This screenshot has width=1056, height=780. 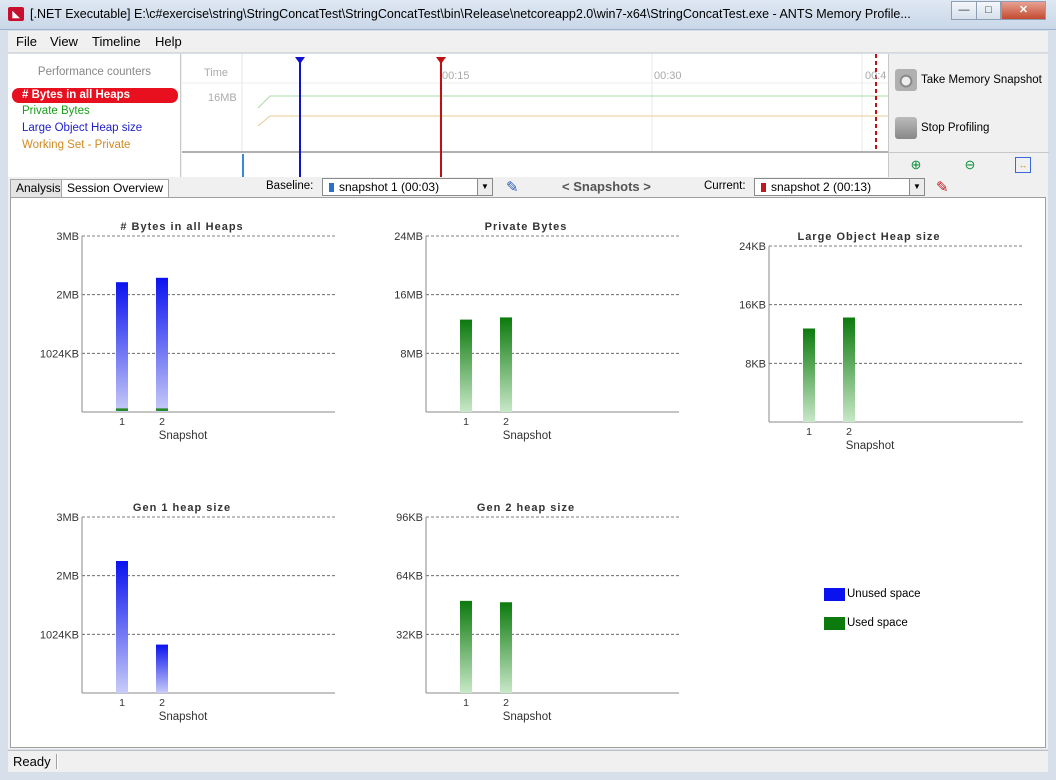 I want to click on y-tick-label: 8KB, so click(x=755, y=364).